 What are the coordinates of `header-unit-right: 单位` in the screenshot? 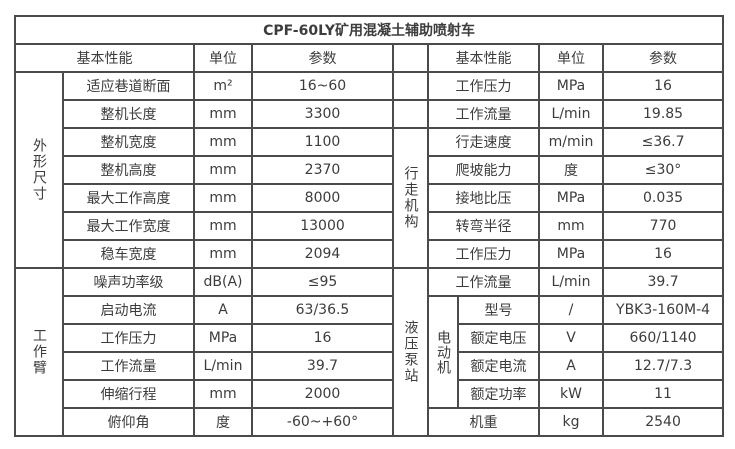 It's located at (571, 58).